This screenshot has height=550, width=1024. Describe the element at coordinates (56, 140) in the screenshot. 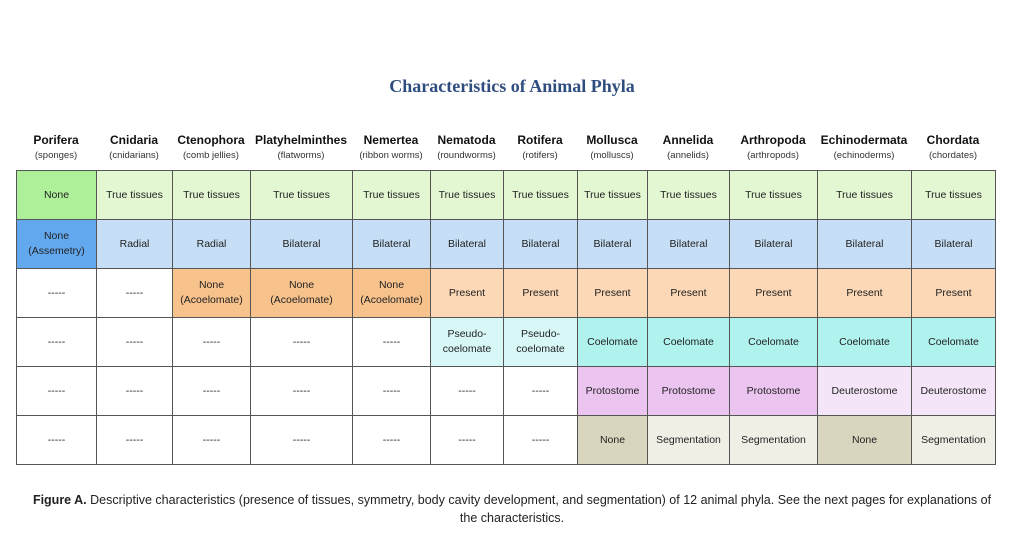

I see `phylum-name: Porifera` at that location.